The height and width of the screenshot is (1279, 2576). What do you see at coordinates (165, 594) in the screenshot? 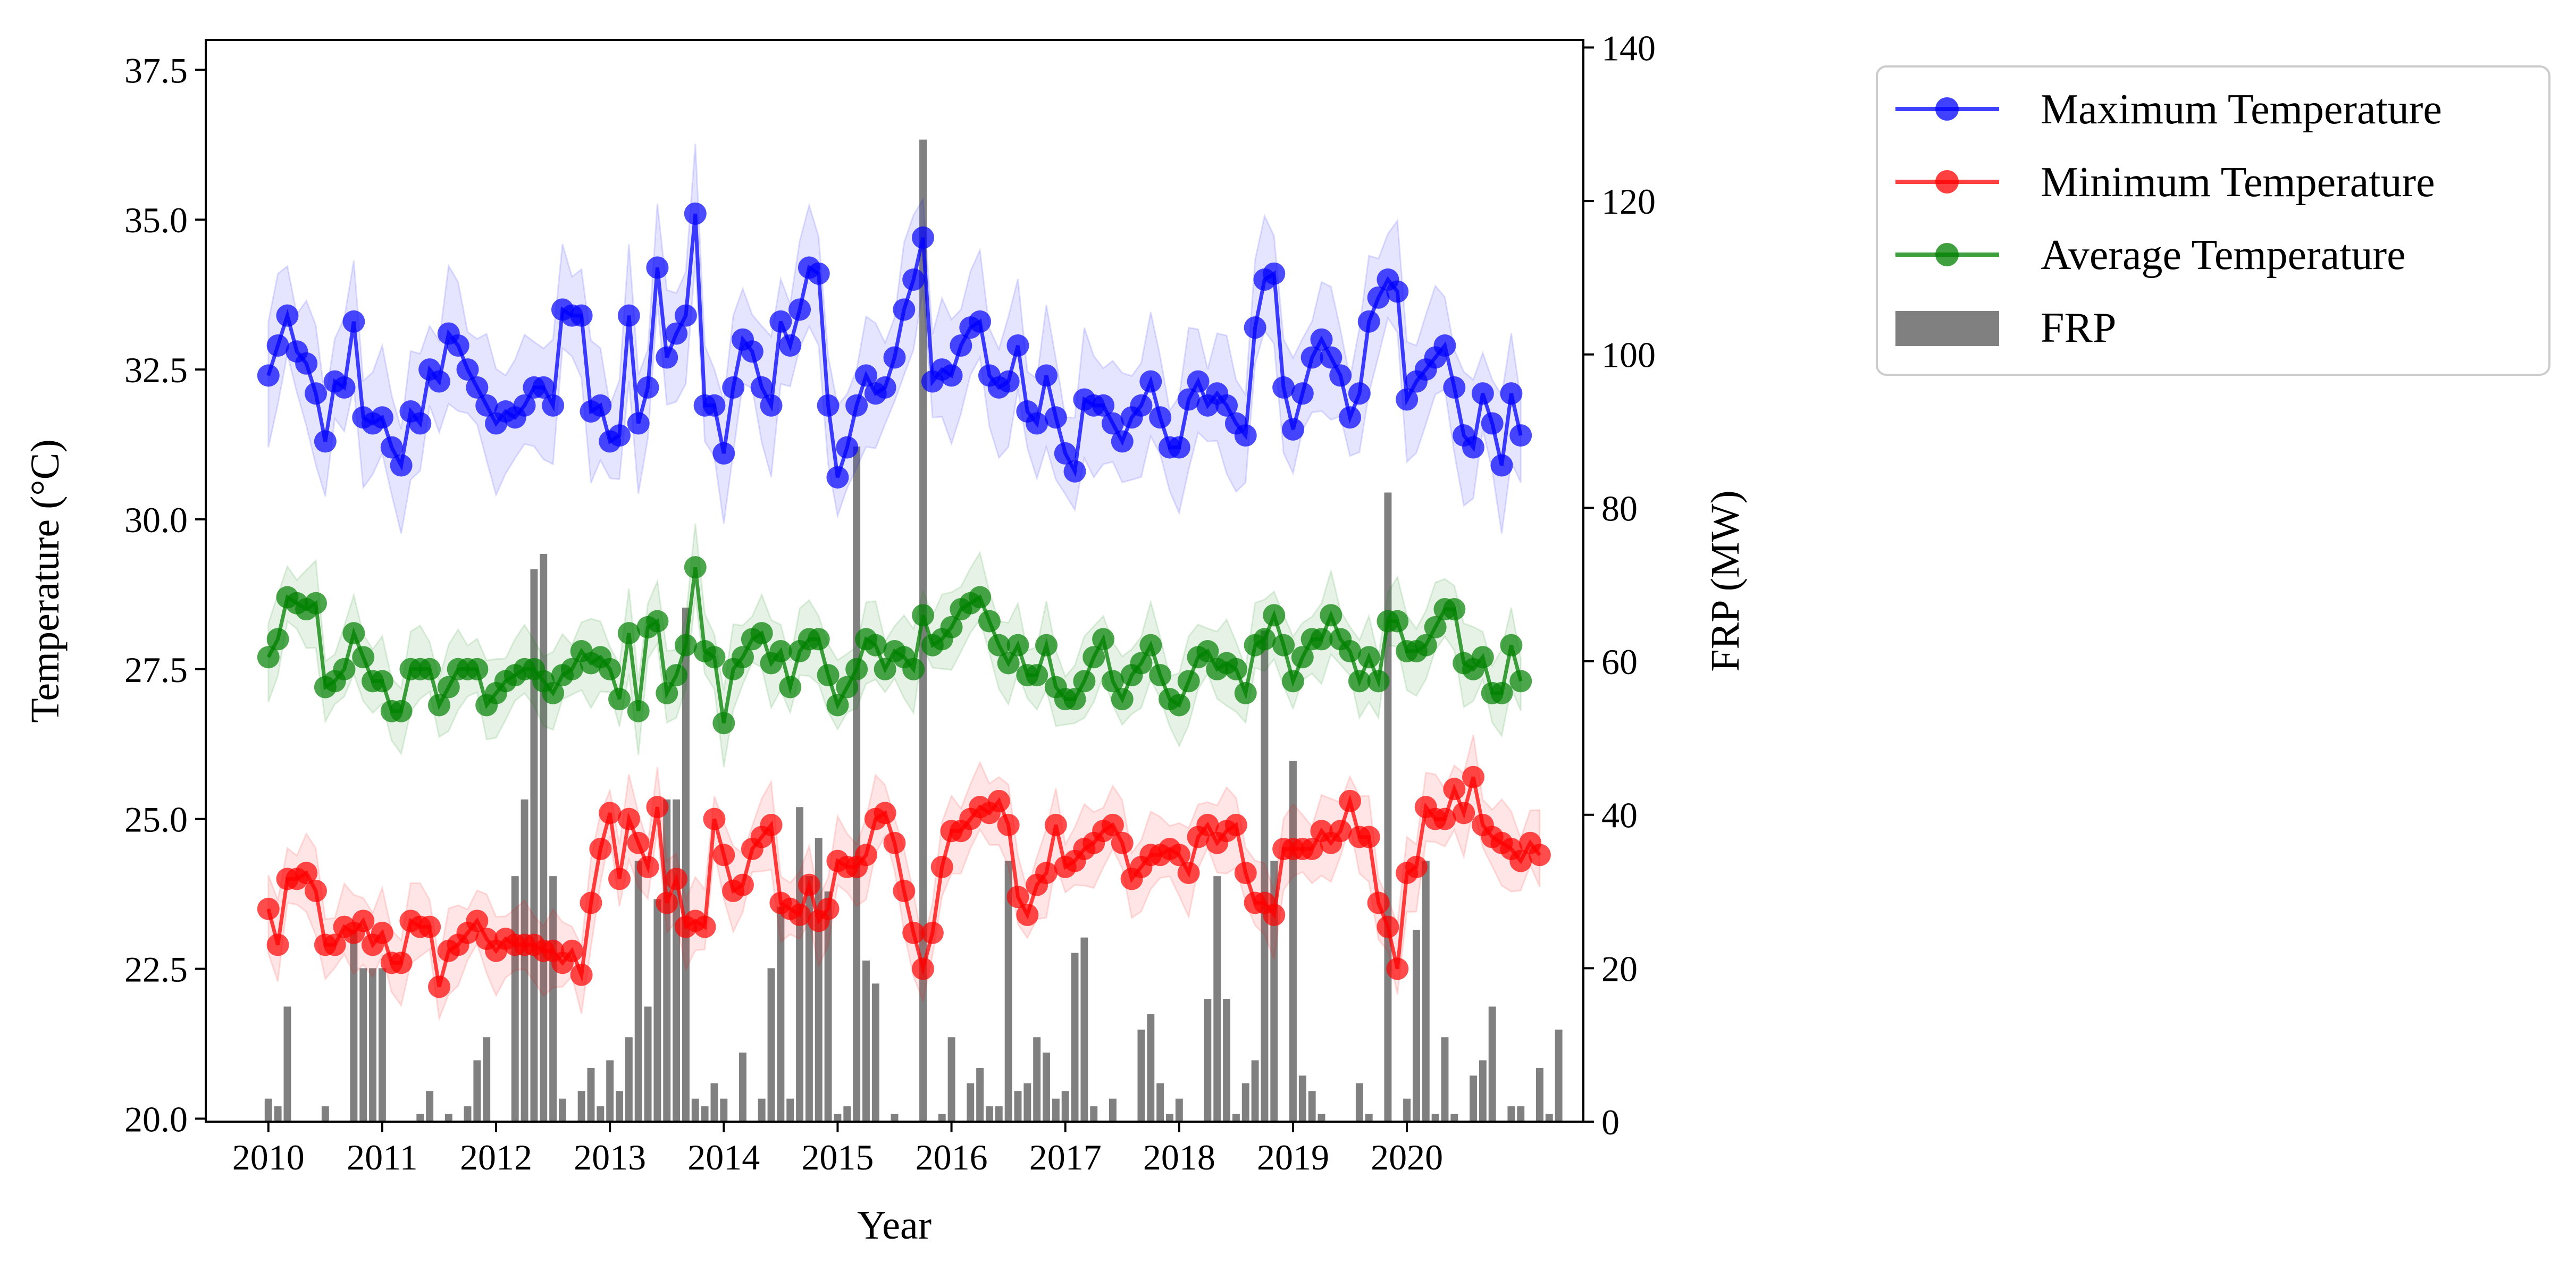
I see `left-y-axis-ticks: 20.0 22.5 25.0 27.5 30.0 32.5 35.0 37.5` at bounding box center [165, 594].